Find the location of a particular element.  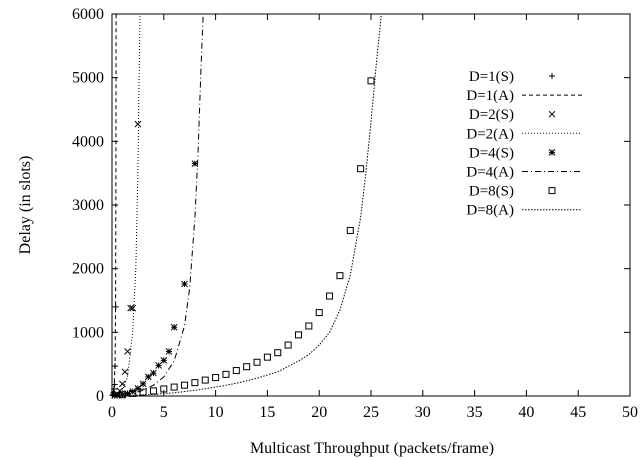

x-tick-label: 15 is located at coordinates (267, 412).